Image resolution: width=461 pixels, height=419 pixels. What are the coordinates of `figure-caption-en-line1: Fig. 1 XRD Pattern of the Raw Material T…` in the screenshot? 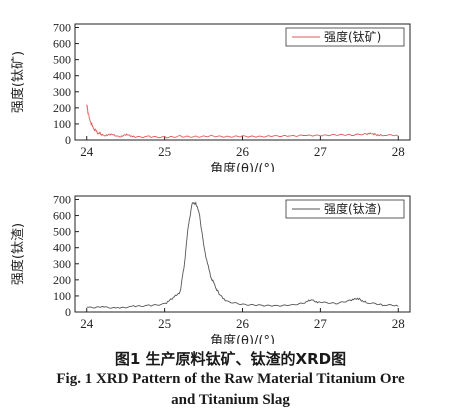 It's located at (230, 379).